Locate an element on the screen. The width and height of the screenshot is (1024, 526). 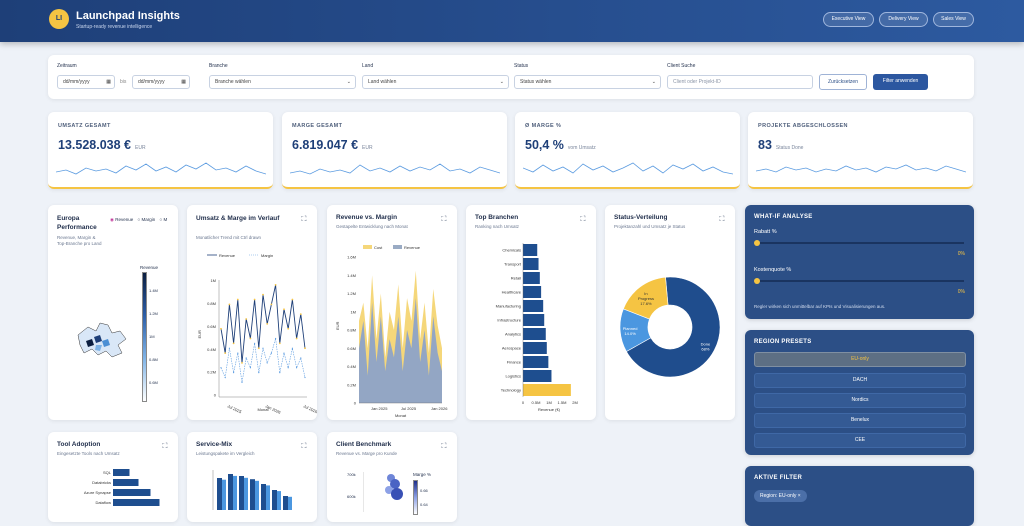
kpi-label: MARGE GESAMT is located at coordinates (317, 126).